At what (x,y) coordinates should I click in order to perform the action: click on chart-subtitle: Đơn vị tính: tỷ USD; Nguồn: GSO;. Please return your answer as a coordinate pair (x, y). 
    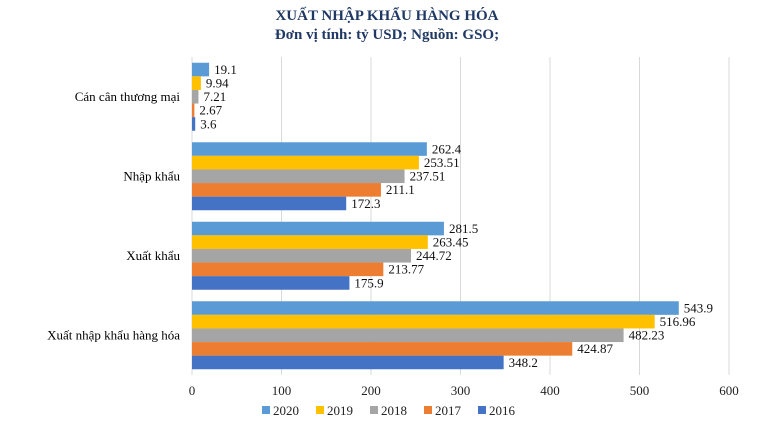
    Looking at the image, I should click on (387, 35).